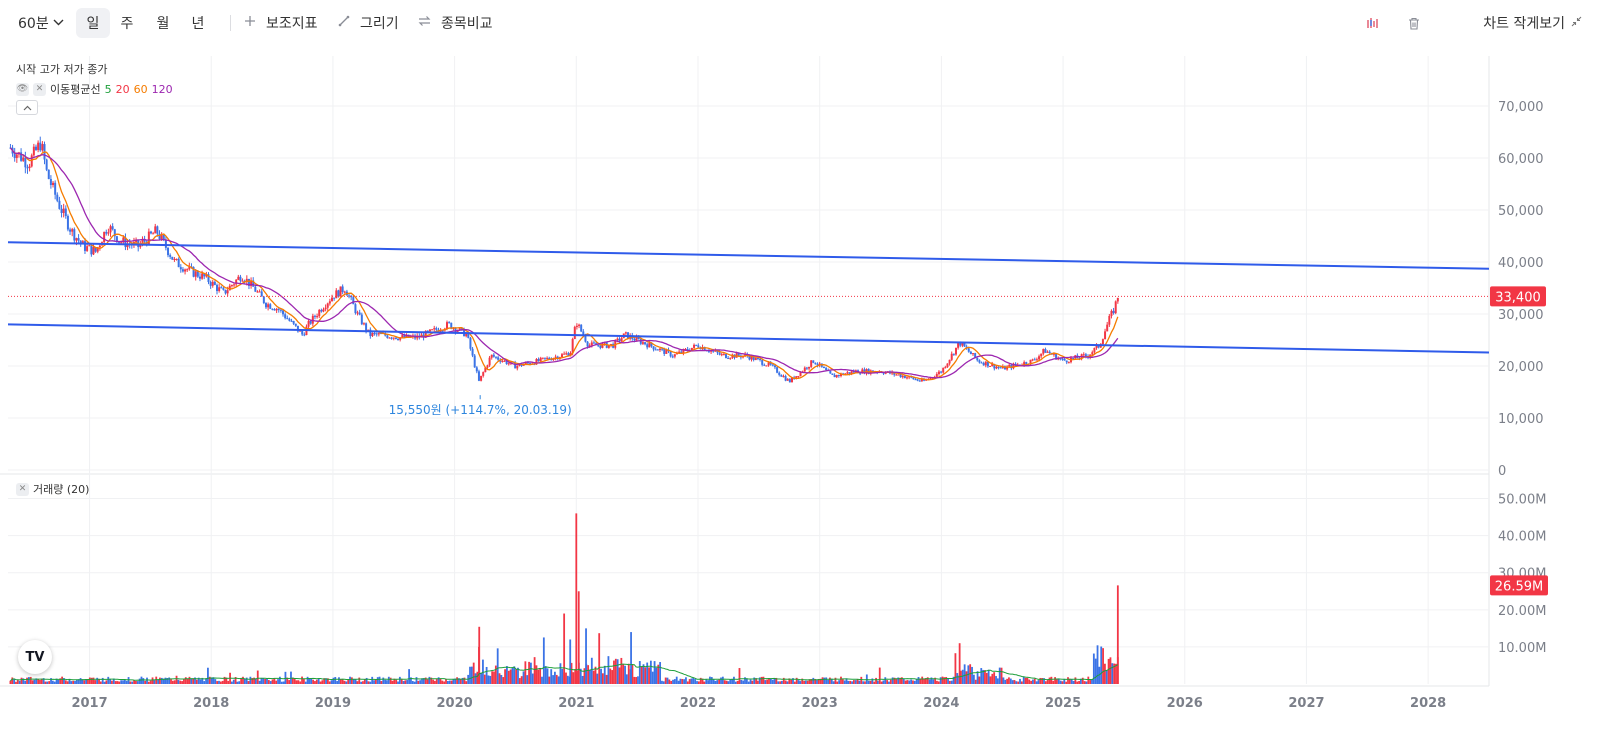 Image resolution: width=1600 pixels, height=739 pixels. I want to click on draw-button: 그리기, so click(368, 23).